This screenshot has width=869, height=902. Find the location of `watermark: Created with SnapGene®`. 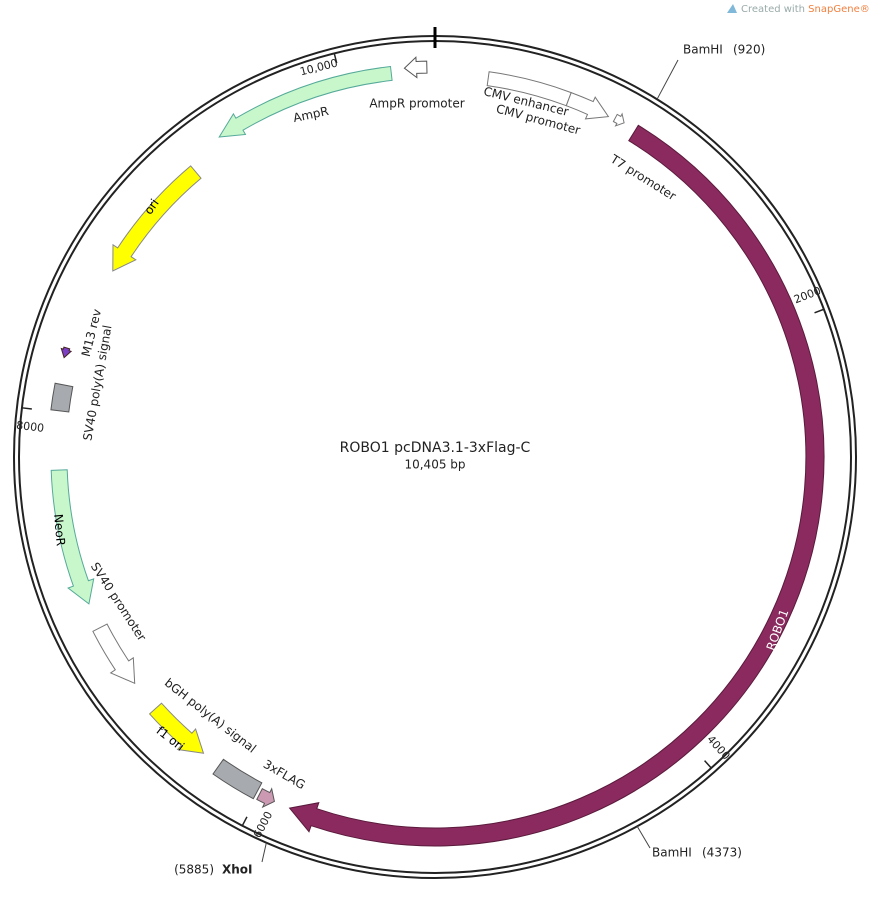

watermark: Created with SnapGene® is located at coordinates (805, 9).